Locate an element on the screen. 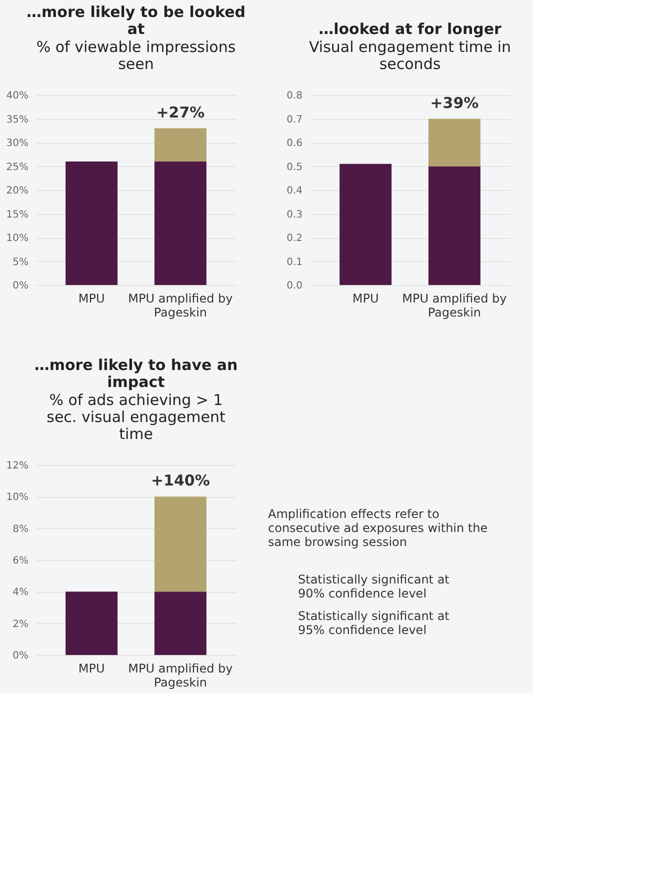 Image resolution: width=656 pixels, height=882 pixels. text: Statistically significant at 95% confidence level is located at coordinates (374, 623).